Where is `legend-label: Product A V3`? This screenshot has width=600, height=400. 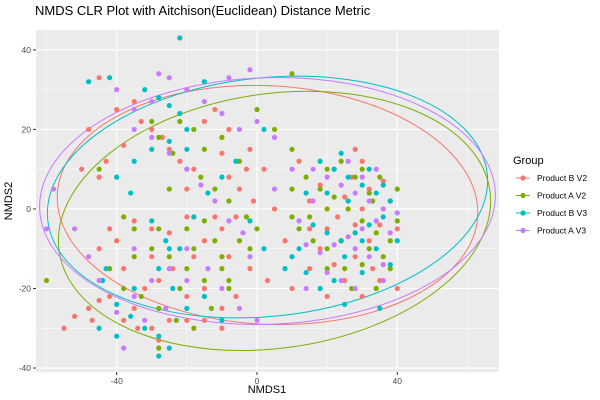
legend-label: Product A V3 is located at coordinates (561, 231).